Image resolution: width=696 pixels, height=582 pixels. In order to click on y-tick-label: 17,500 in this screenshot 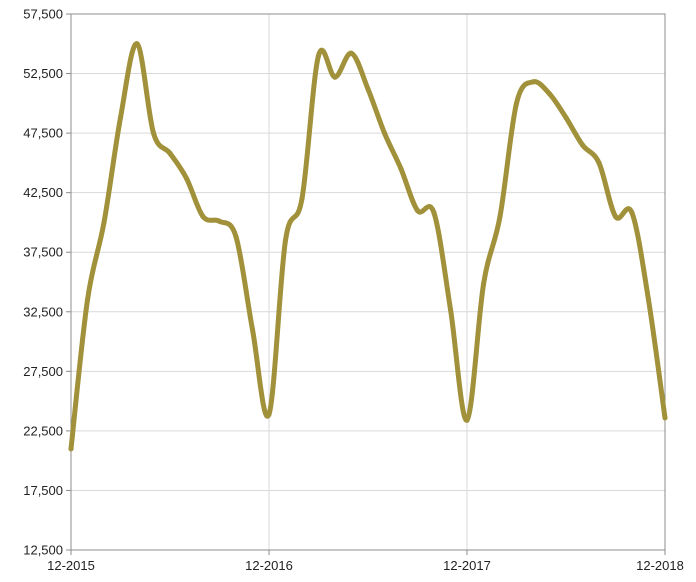, I will do `click(43, 490)`.